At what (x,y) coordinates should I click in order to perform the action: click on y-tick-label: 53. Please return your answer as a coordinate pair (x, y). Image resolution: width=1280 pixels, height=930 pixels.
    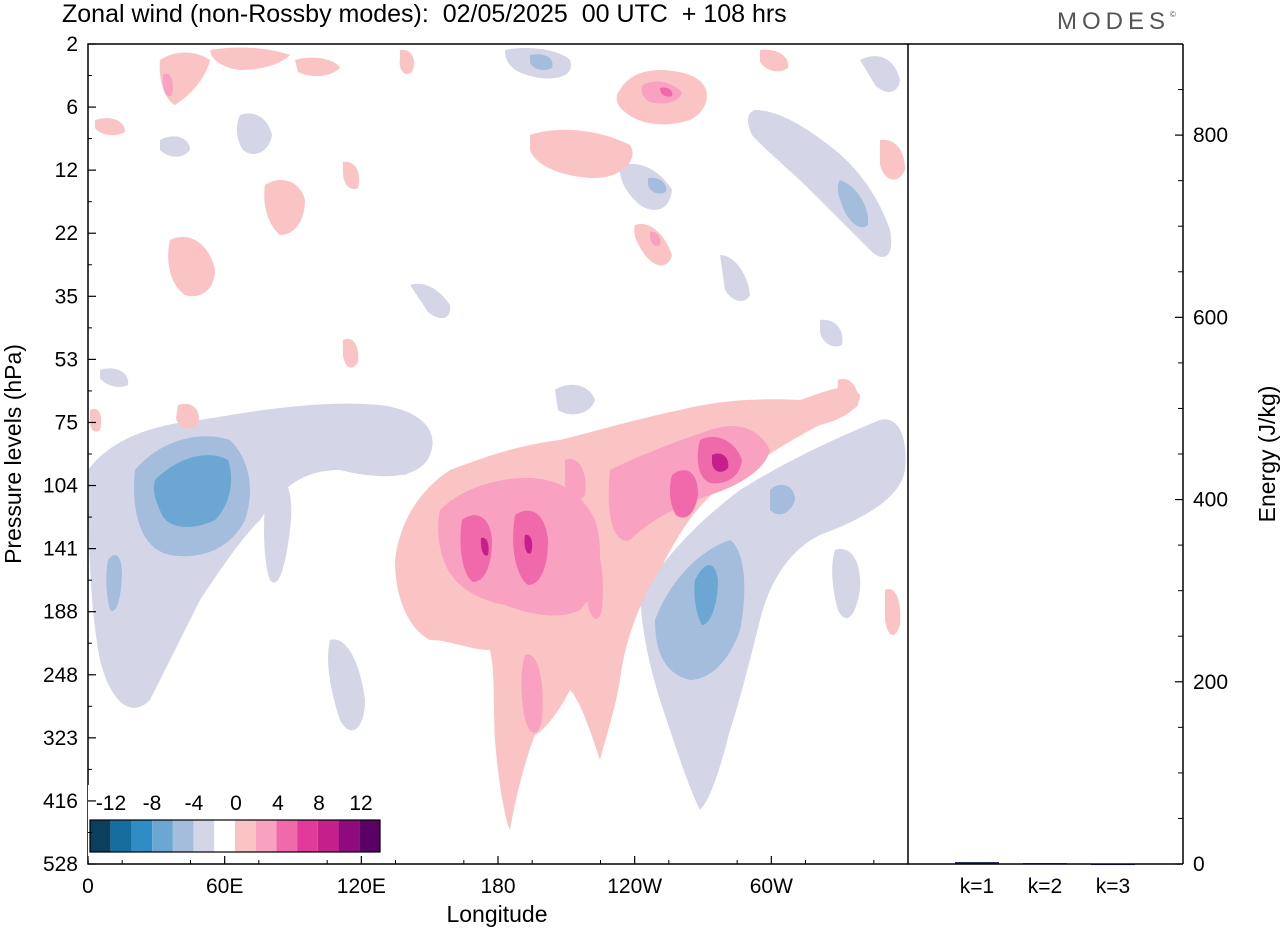
    Looking at the image, I should click on (66, 359).